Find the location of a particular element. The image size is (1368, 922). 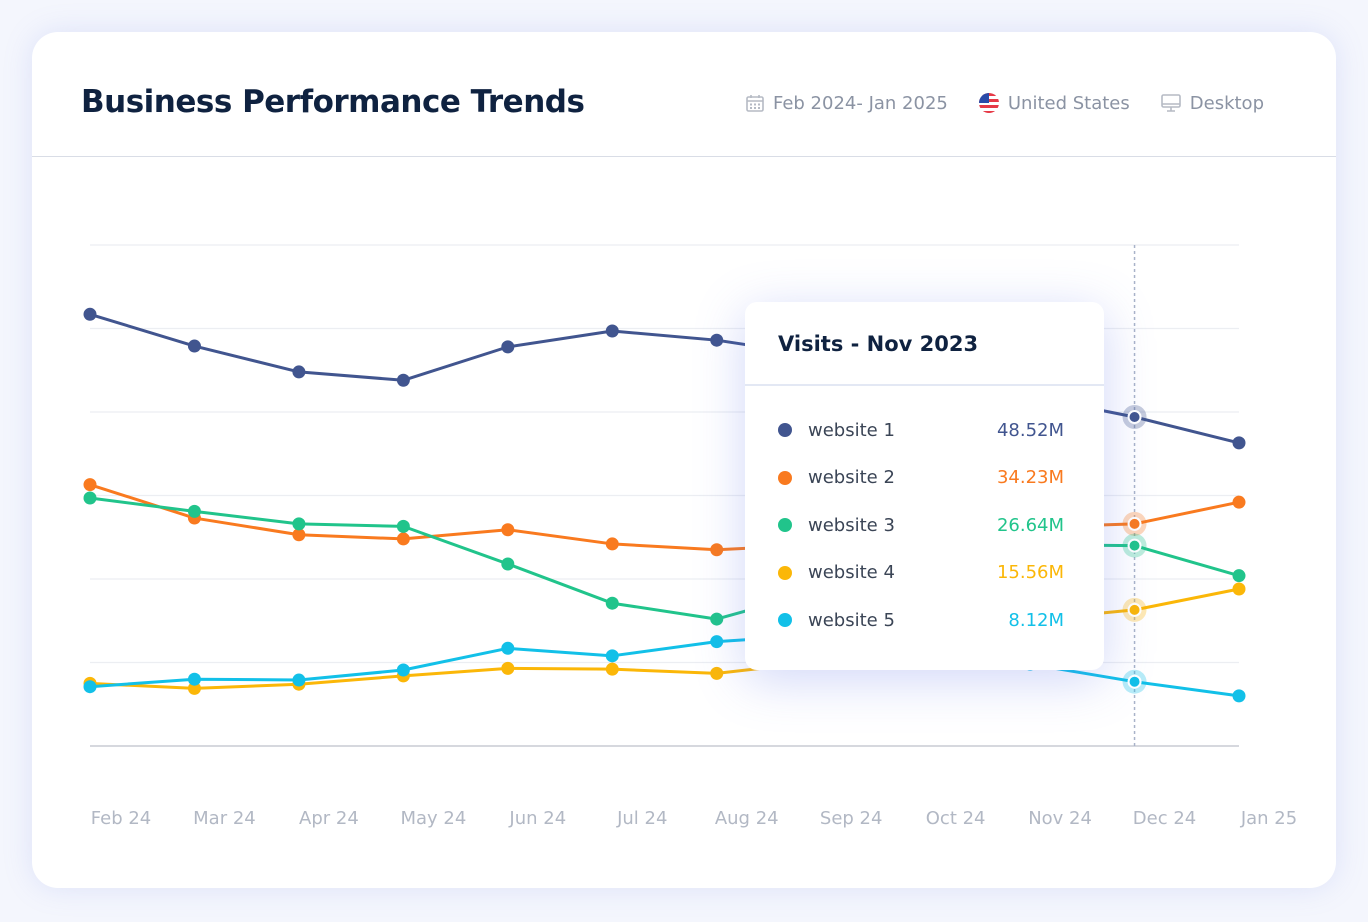

x-tick-label: Sep 24 is located at coordinates (851, 818).